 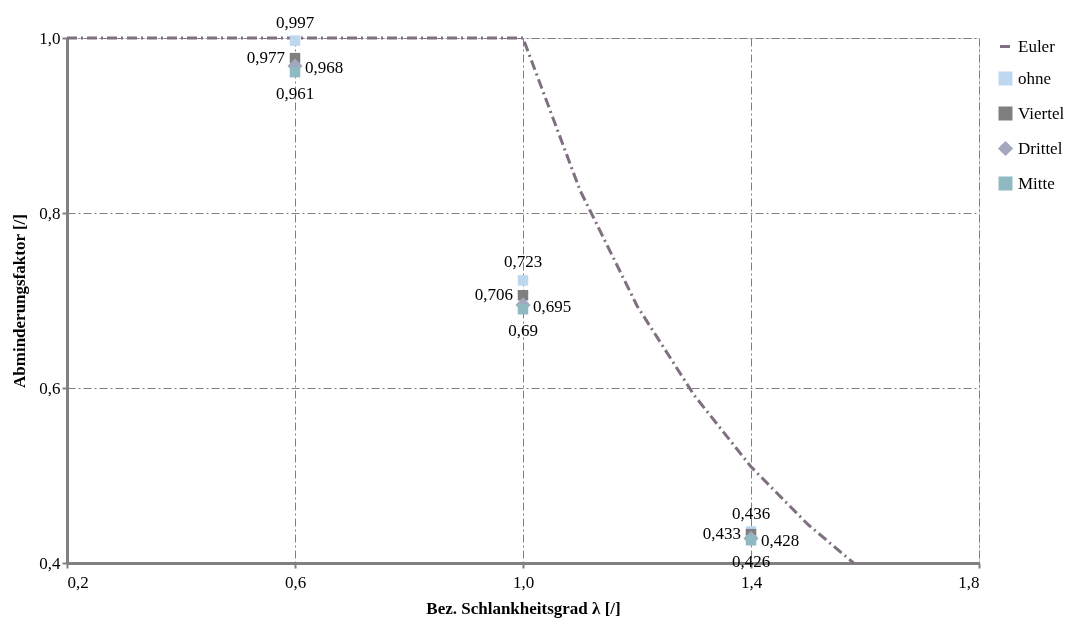 What do you see at coordinates (1041, 113) in the screenshot?
I see `legend-label: Viertel` at bounding box center [1041, 113].